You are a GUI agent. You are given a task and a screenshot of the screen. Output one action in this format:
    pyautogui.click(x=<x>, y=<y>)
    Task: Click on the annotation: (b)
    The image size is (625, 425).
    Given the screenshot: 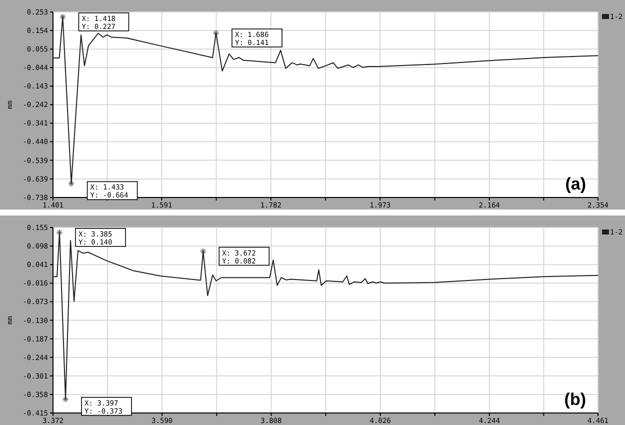 What is the action you would take?
    pyautogui.click(x=575, y=399)
    